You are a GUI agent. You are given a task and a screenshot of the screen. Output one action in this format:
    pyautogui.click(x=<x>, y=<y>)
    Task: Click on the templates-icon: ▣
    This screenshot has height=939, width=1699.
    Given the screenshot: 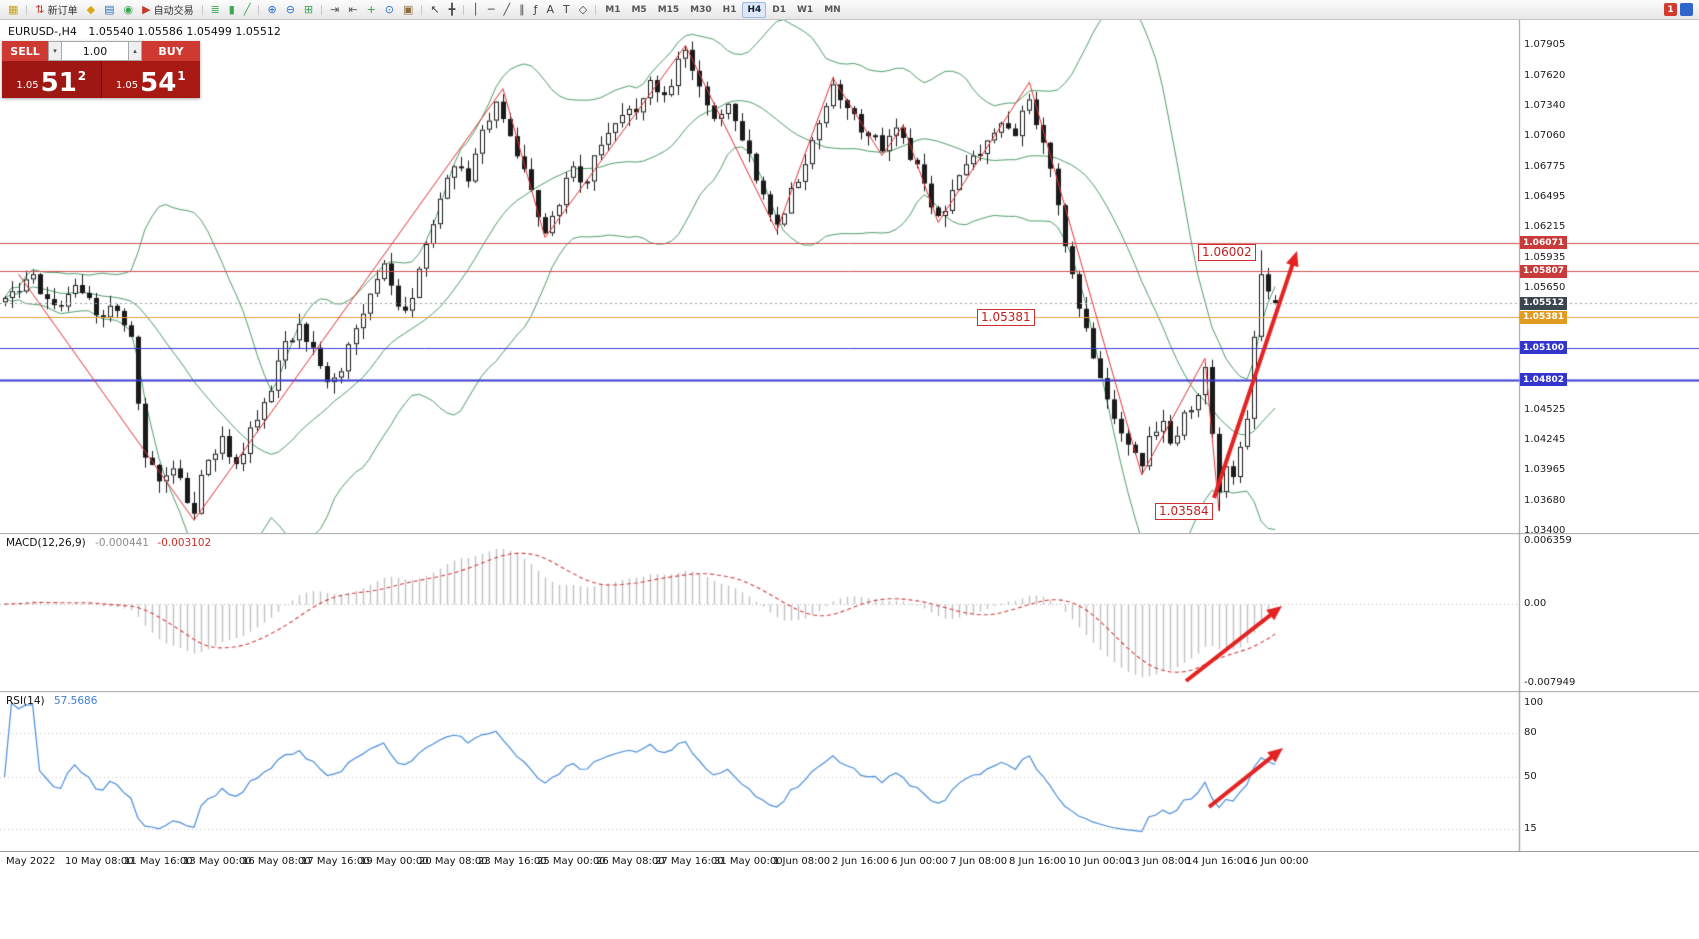 What is the action you would take?
    pyautogui.click(x=408, y=9)
    